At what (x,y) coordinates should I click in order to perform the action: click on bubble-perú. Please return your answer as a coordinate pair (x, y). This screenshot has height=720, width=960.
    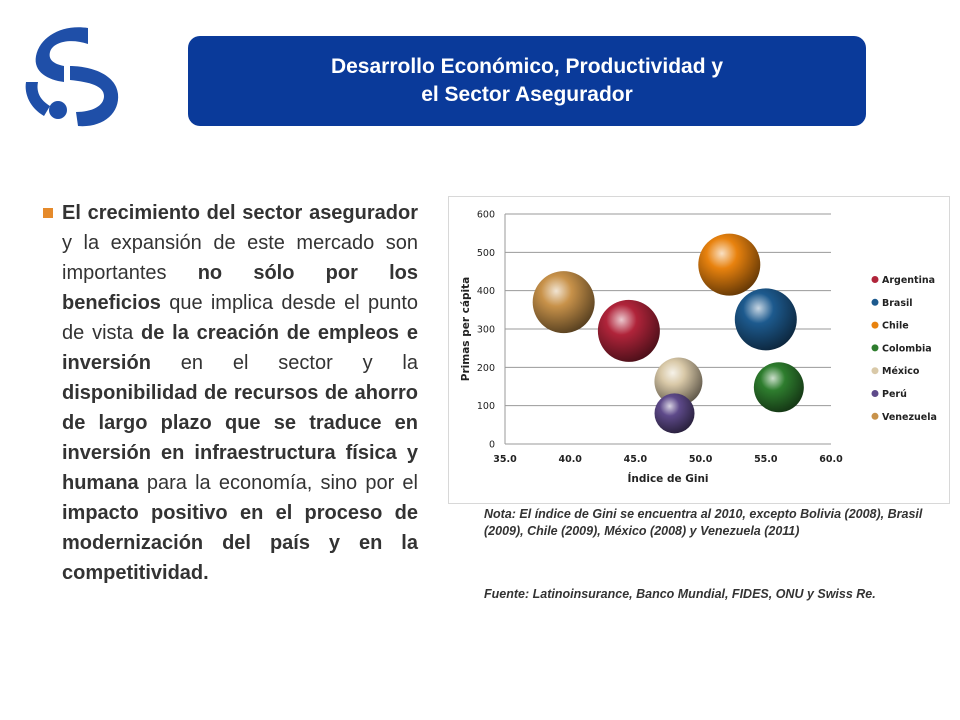
    Looking at the image, I should click on (674, 413).